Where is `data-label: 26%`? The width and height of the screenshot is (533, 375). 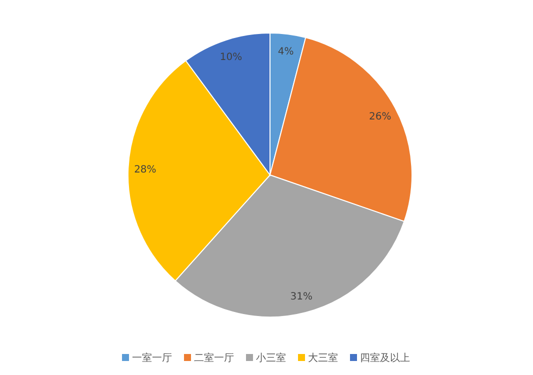 data-label: 26% is located at coordinates (380, 116).